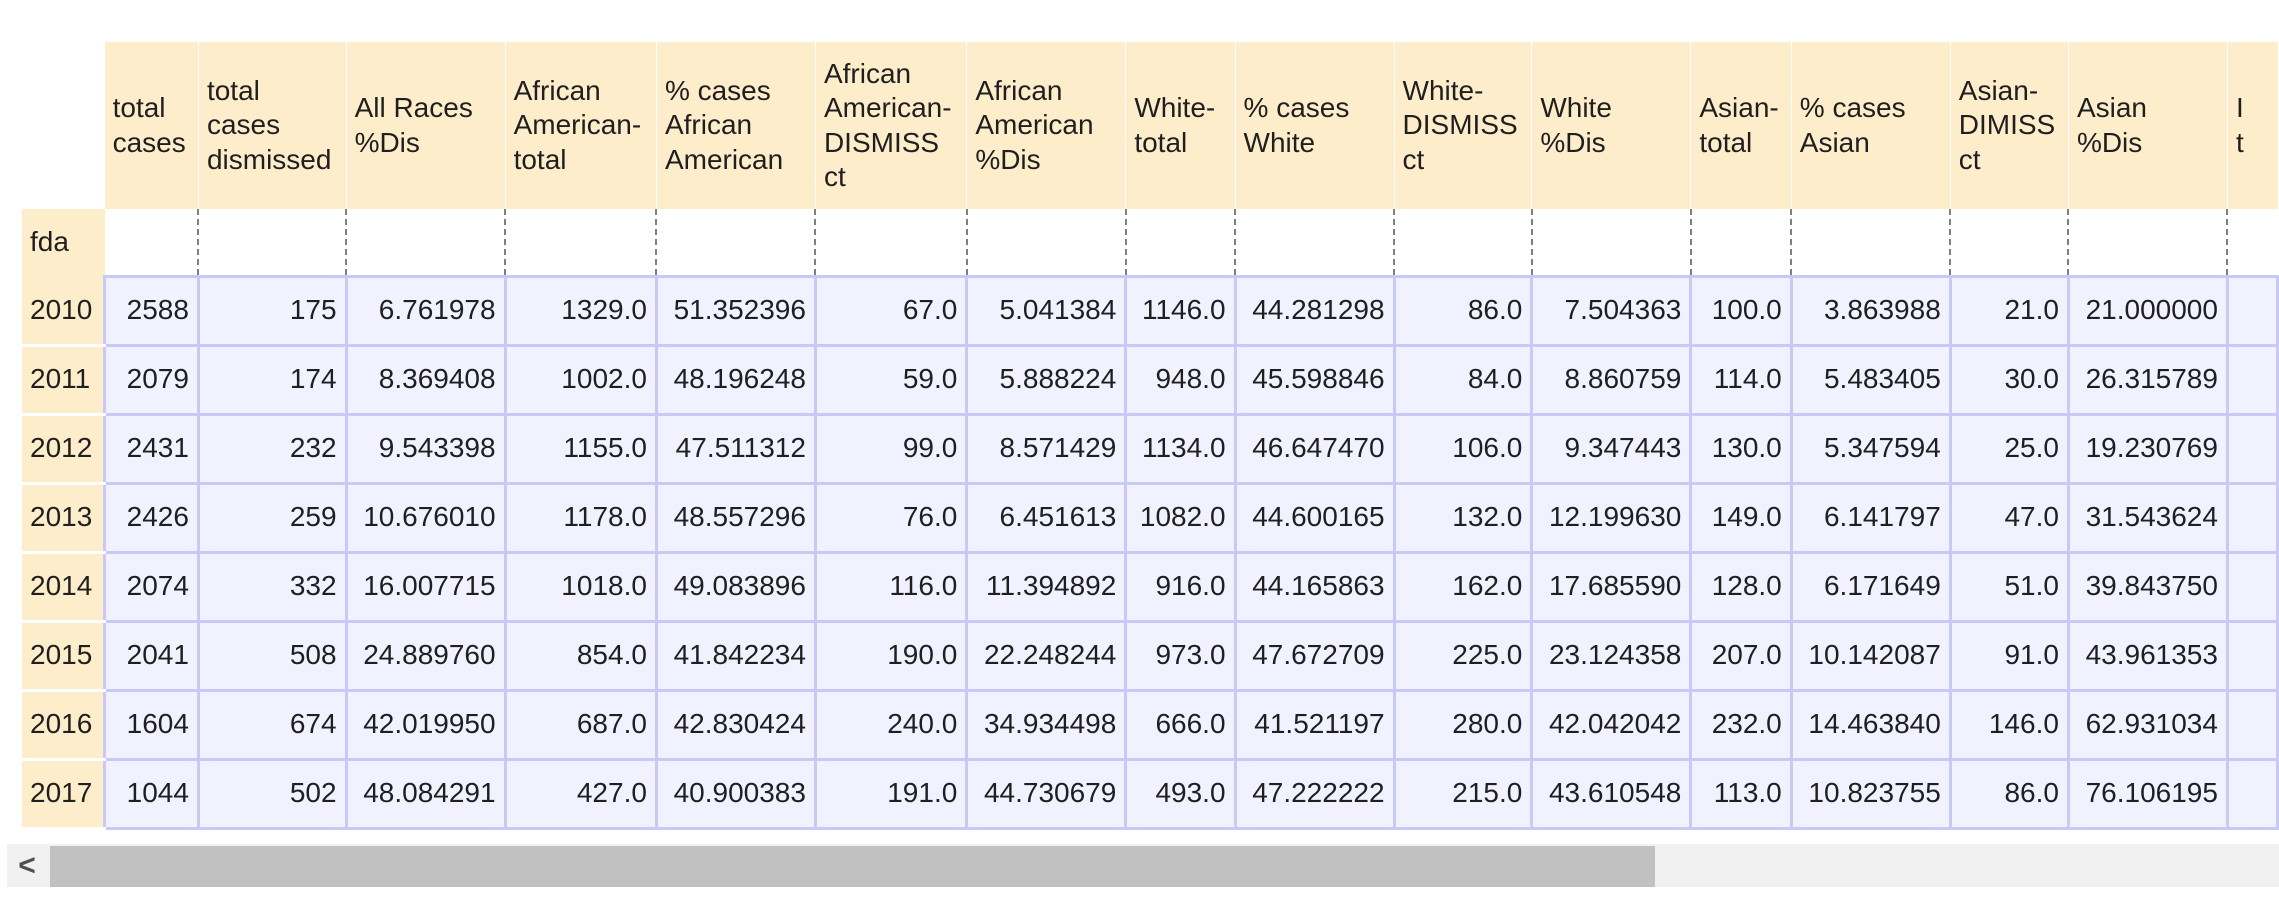 Image resolution: width=2279 pixels, height=906 pixels. What do you see at coordinates (425, 125) in the screenshot?
I see `column-header: All Races %Dis` at bounding box center [425, 125].